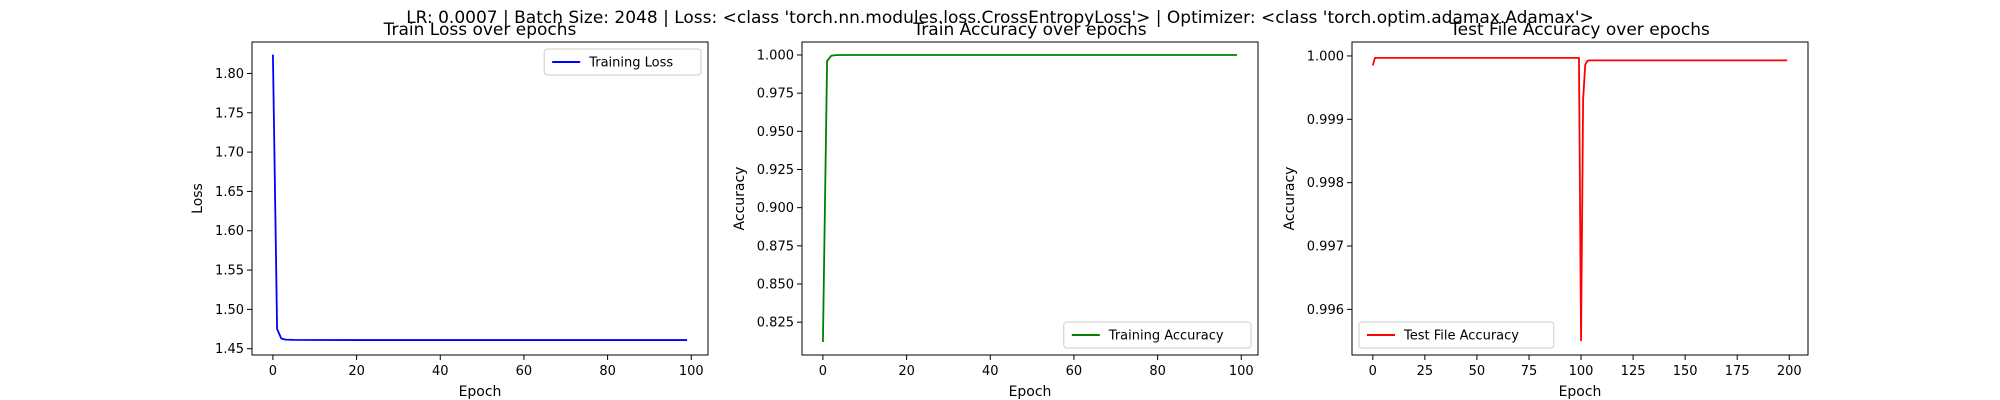 The width and height of the screenshot is (2000, 400). I want to click on y-tick-label: 1.70, so click(229, 153).